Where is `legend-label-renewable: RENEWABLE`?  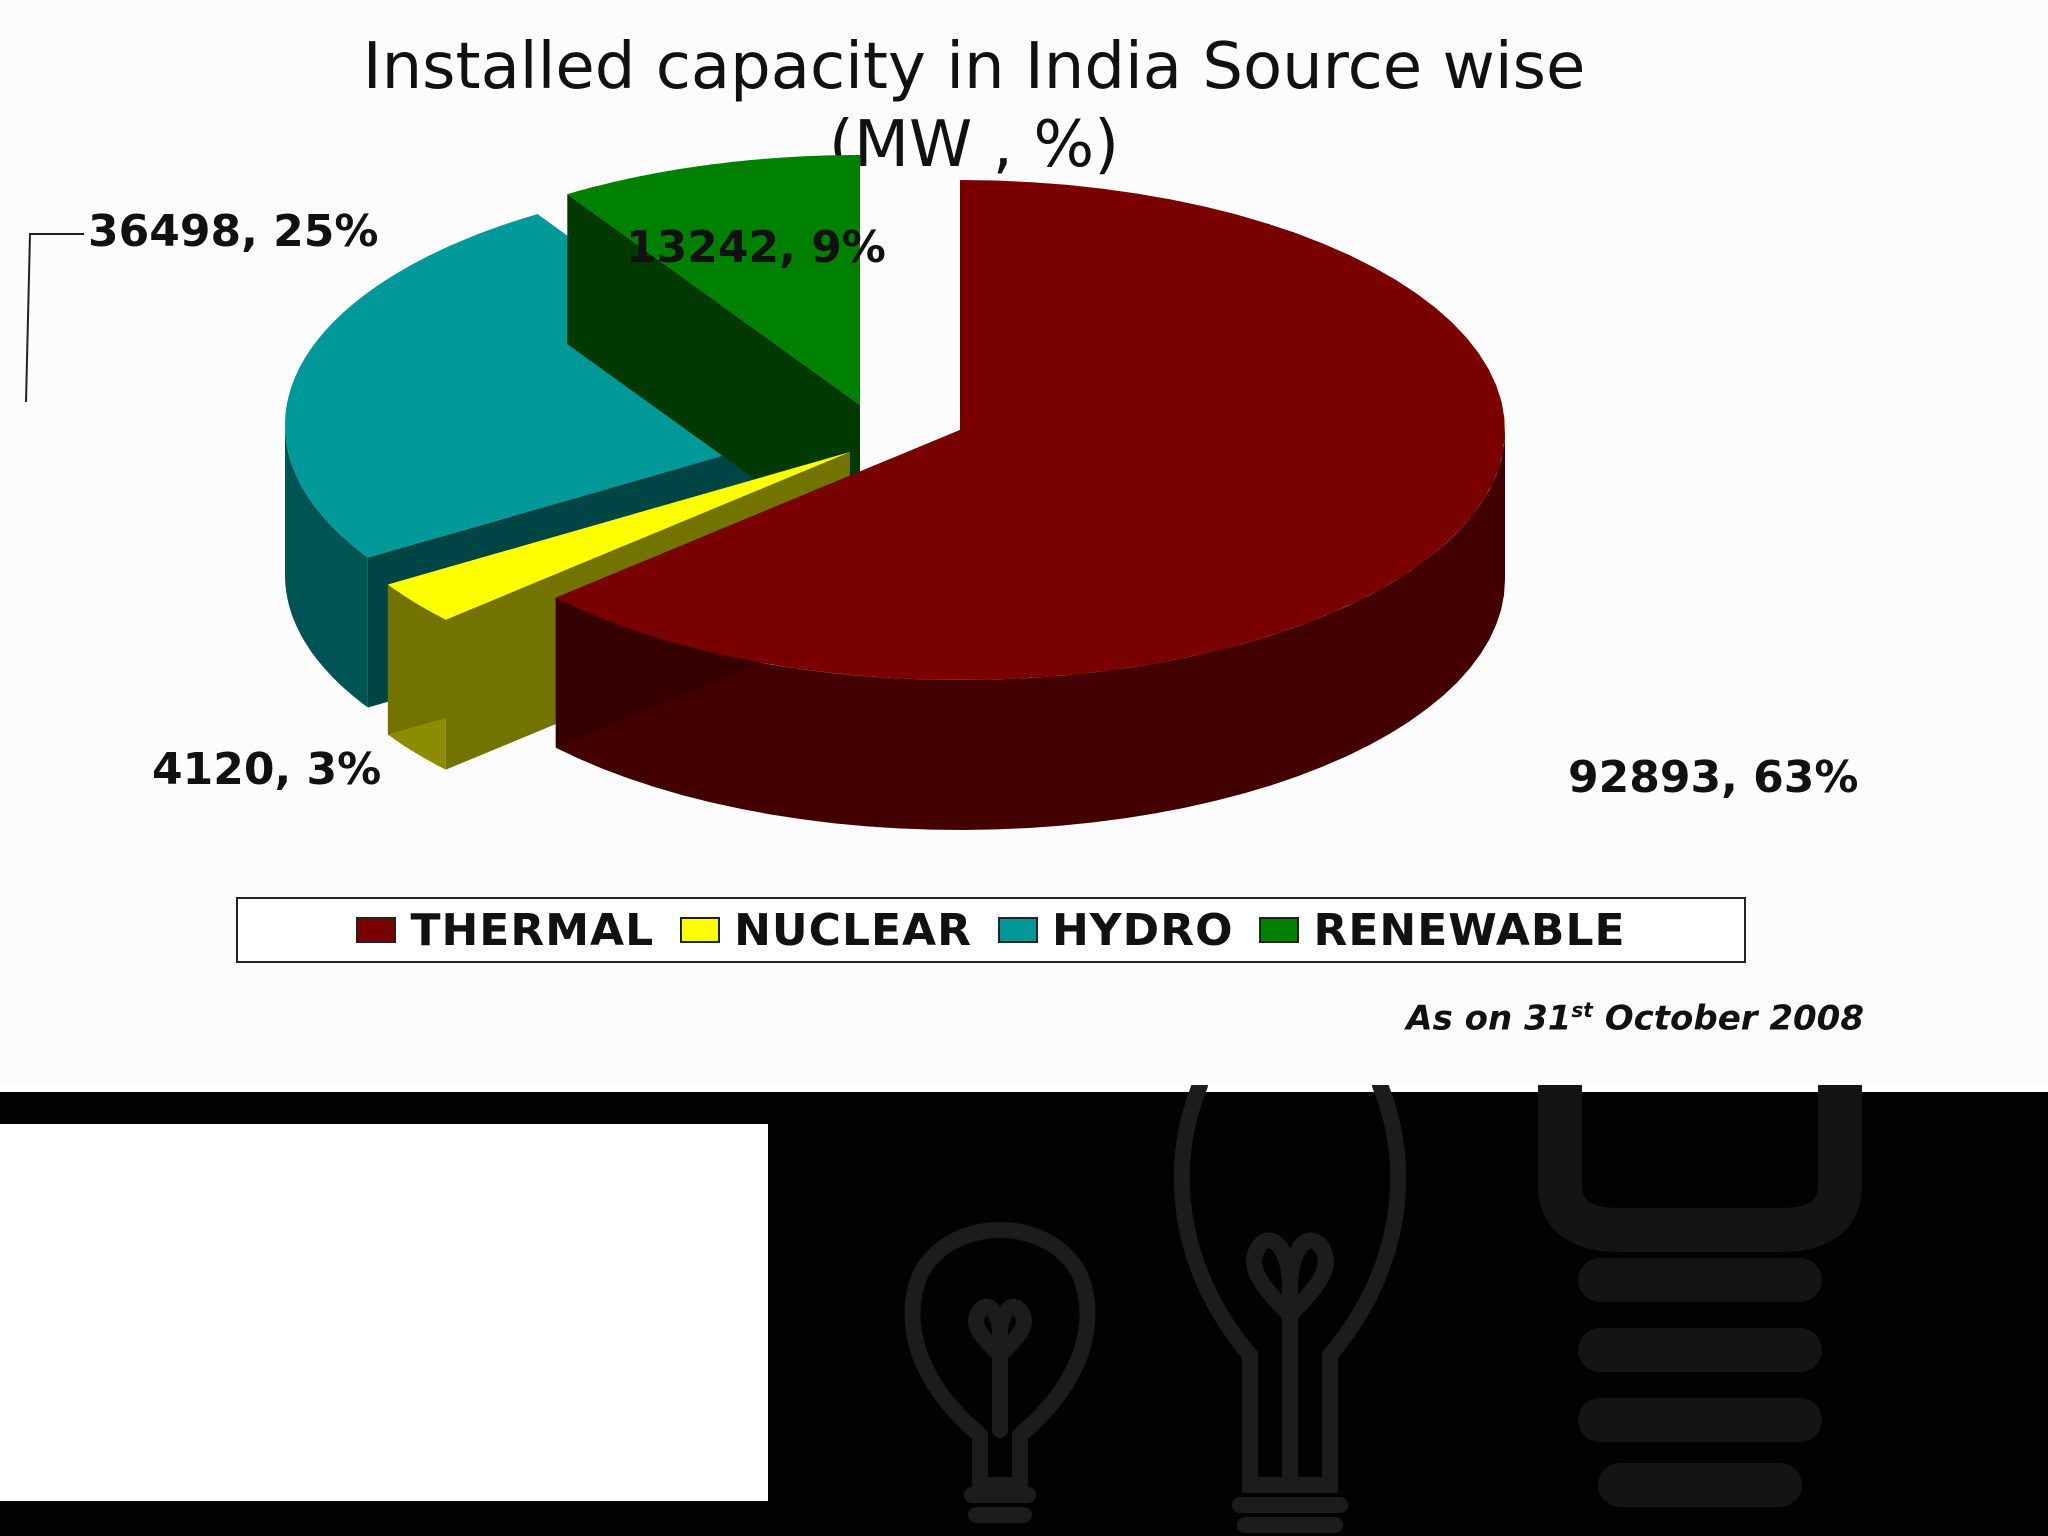
legend-label-renewable: RENEWABLE is located at coordinates (1469, 930).